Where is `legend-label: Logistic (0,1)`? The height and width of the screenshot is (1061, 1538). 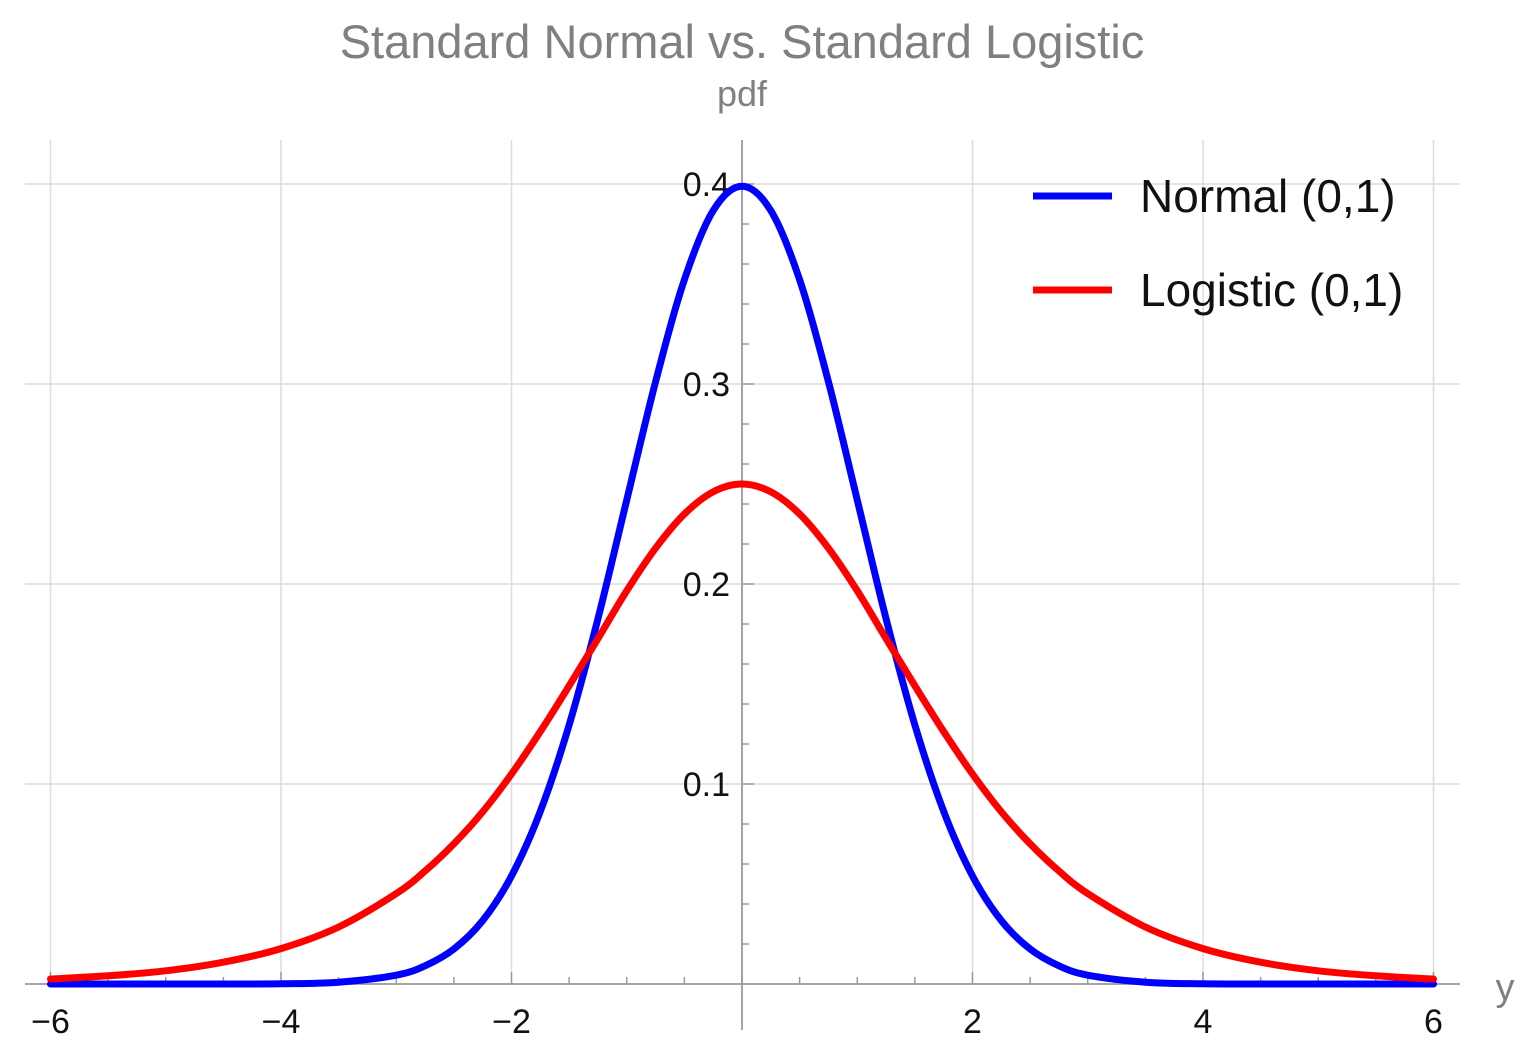 legend-label: Logistic (0,1) is located at coordinates (1271, 290).